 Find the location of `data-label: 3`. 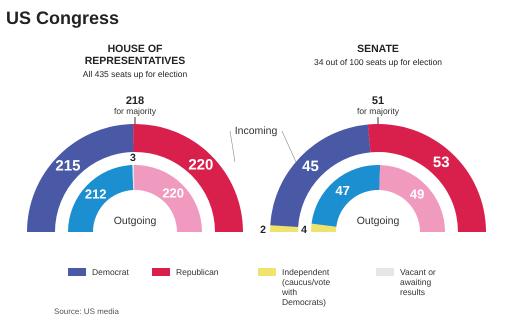

data-label: 3 is located at coordinates (133, 158).